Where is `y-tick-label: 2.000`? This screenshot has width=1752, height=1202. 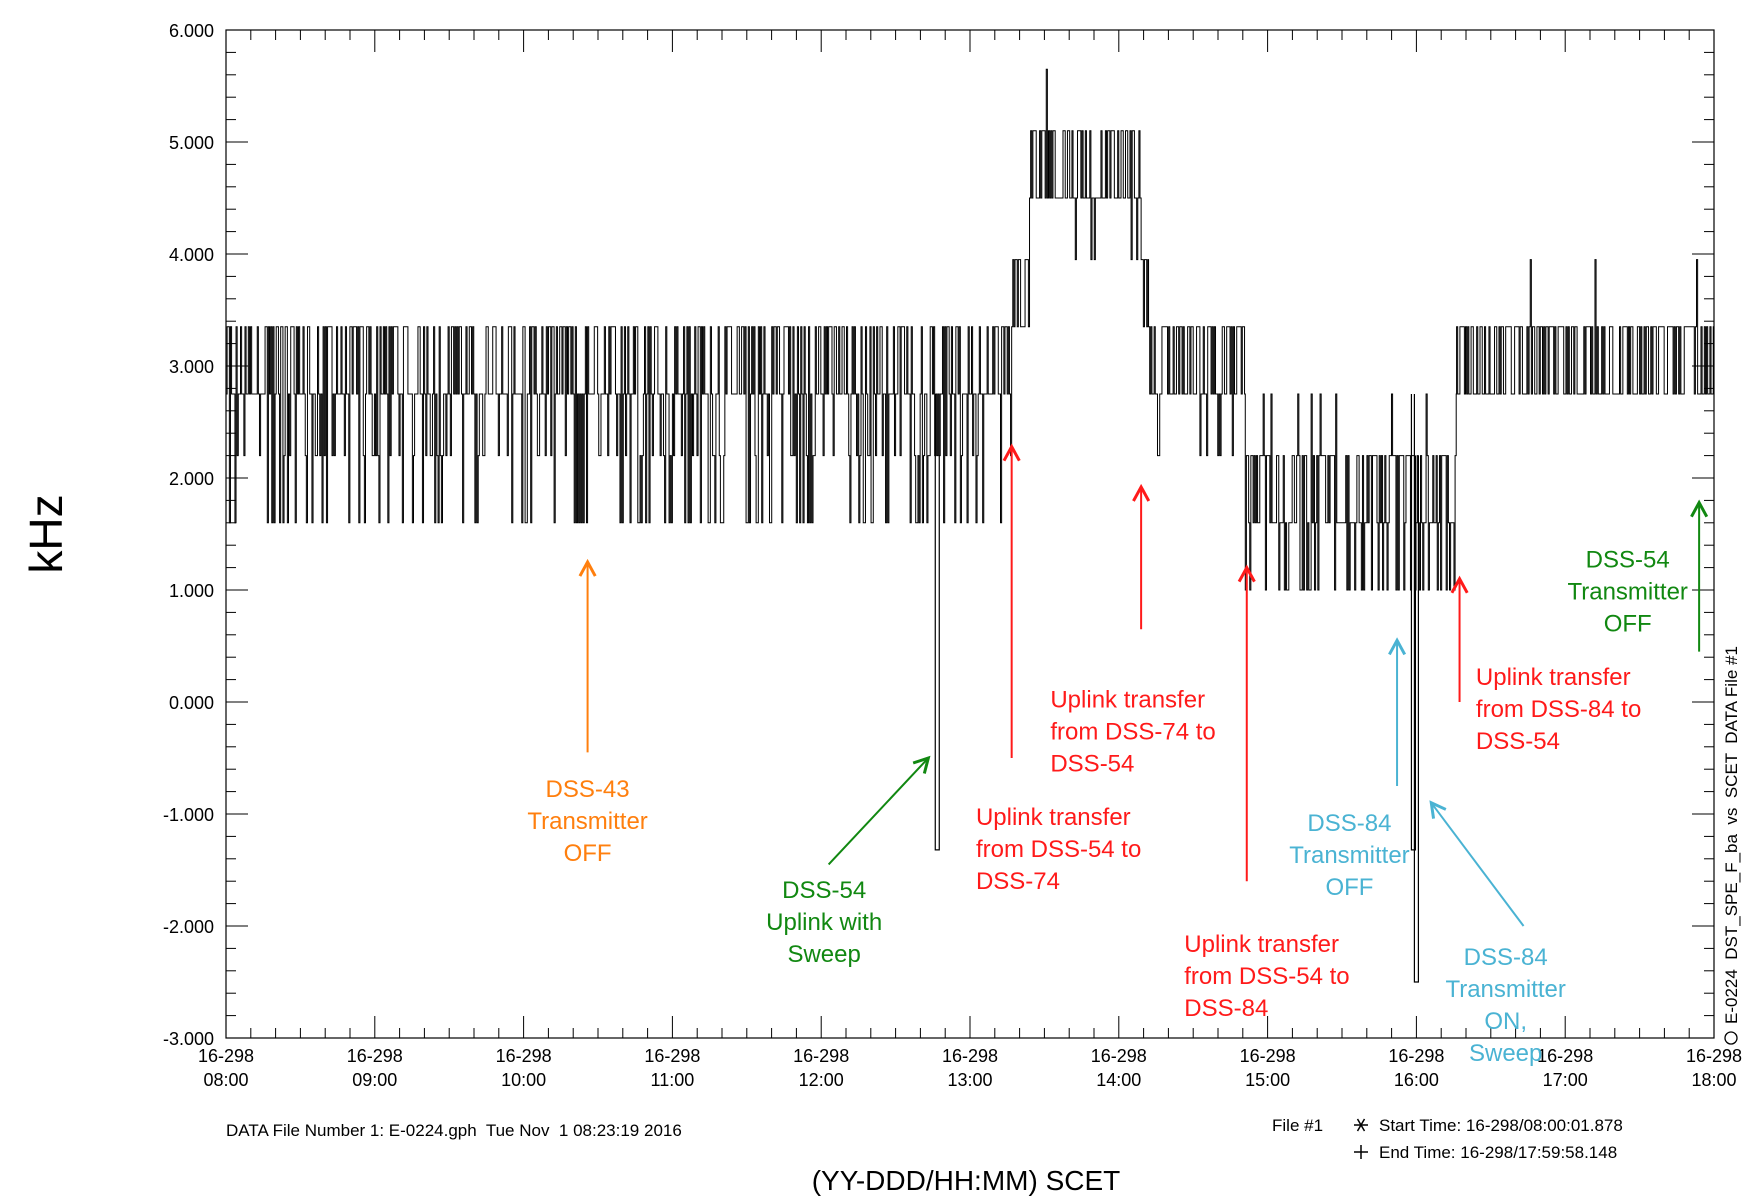 y-tick-label: 2.000 is located at coordinates (191, 479).